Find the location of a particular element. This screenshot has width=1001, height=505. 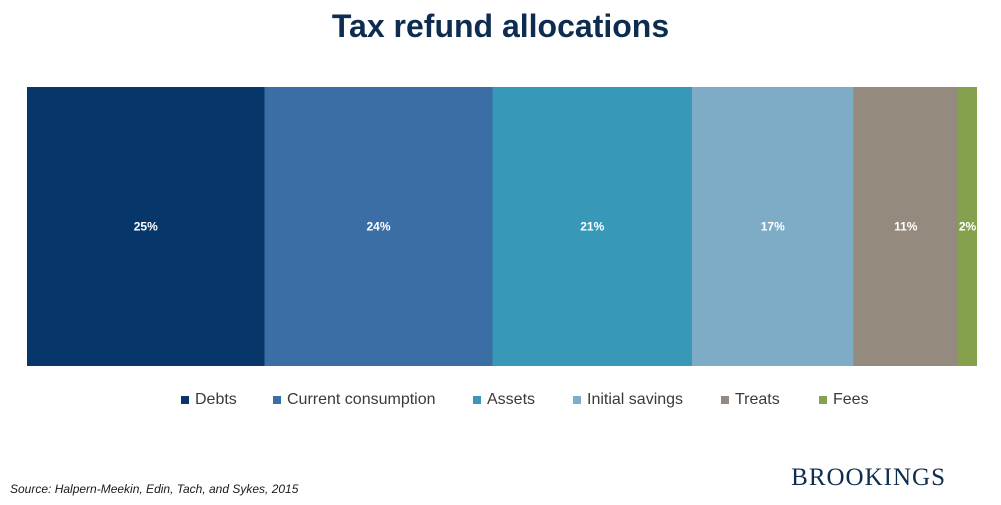

data-label-treats: 11% is located at coordinates (906, 227).